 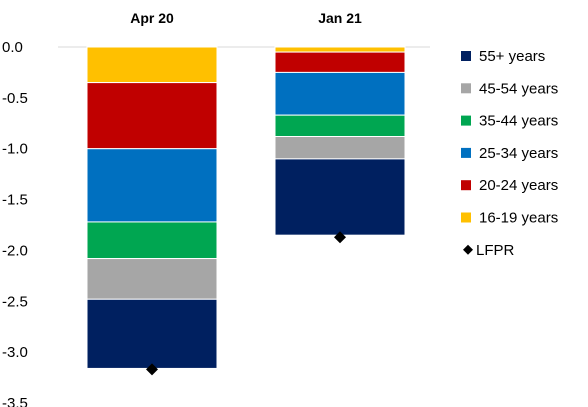 What do you see at coordinates (518, 153) in the screenshot?
I see `legend-label-25-34-years: 25-34 years` at bounding box center [518, 153].